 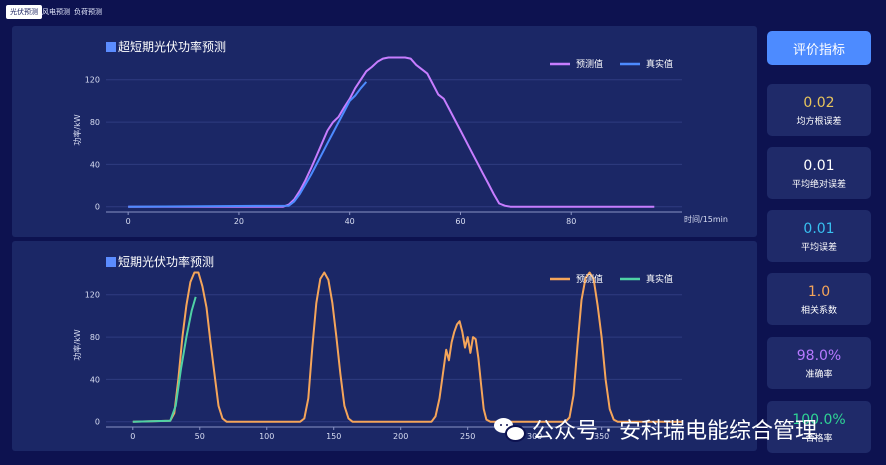 What do you see at coordinates (350, 221) in the screenshot?
I see `x-tick-label: 40` at bounding box center [350, 221].